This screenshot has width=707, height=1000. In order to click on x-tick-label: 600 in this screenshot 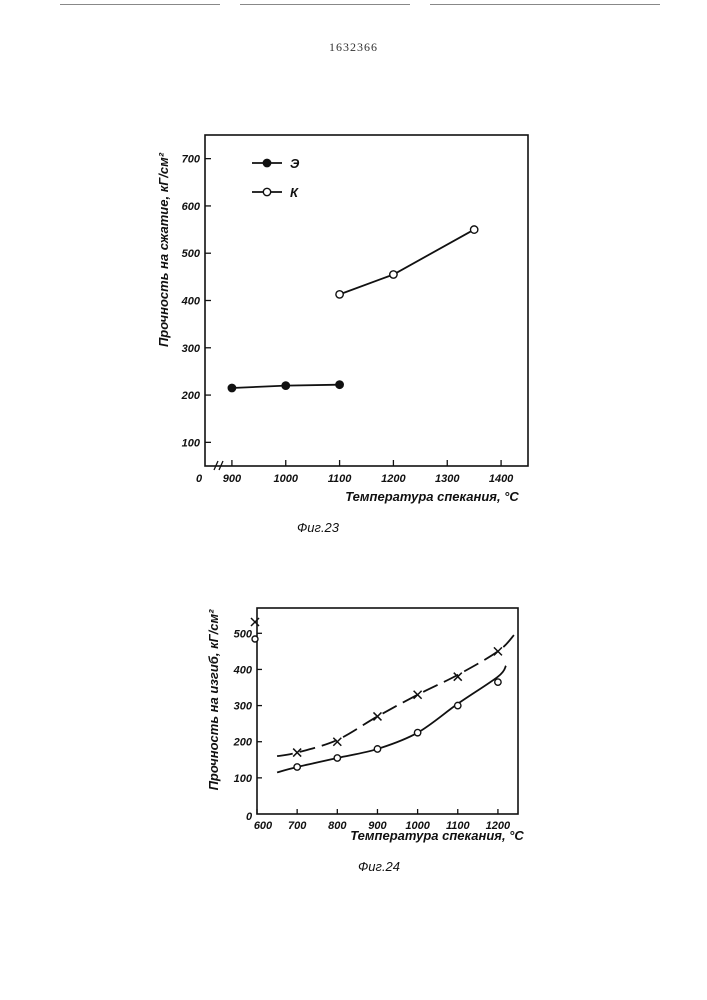, I will do `click(263, 826)`.